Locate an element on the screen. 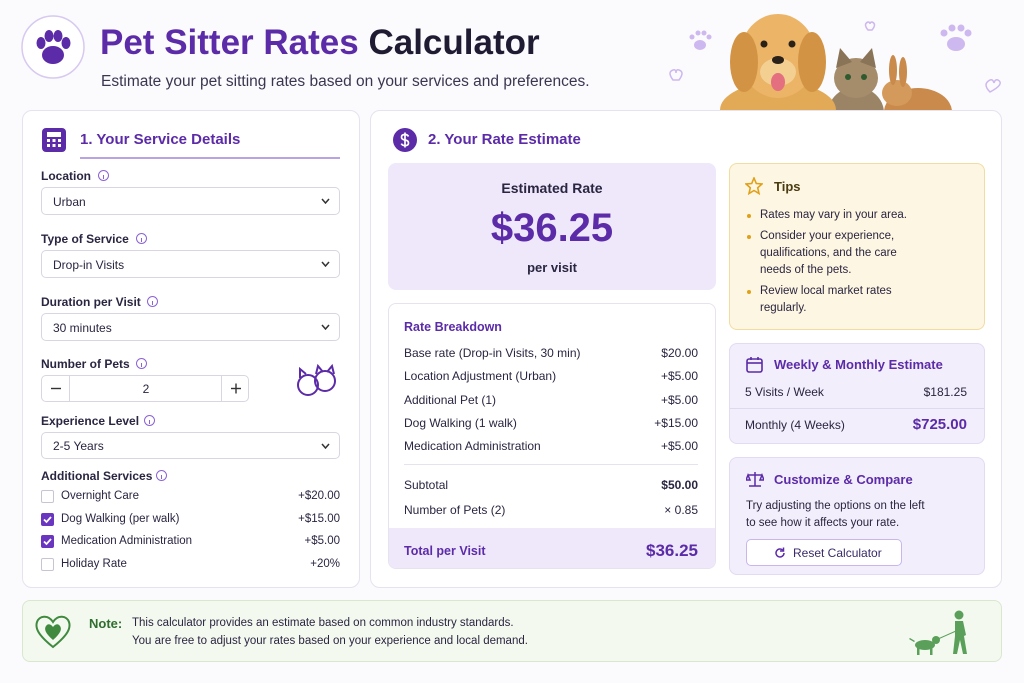  pets-icon is located at coordinates (316, 380).